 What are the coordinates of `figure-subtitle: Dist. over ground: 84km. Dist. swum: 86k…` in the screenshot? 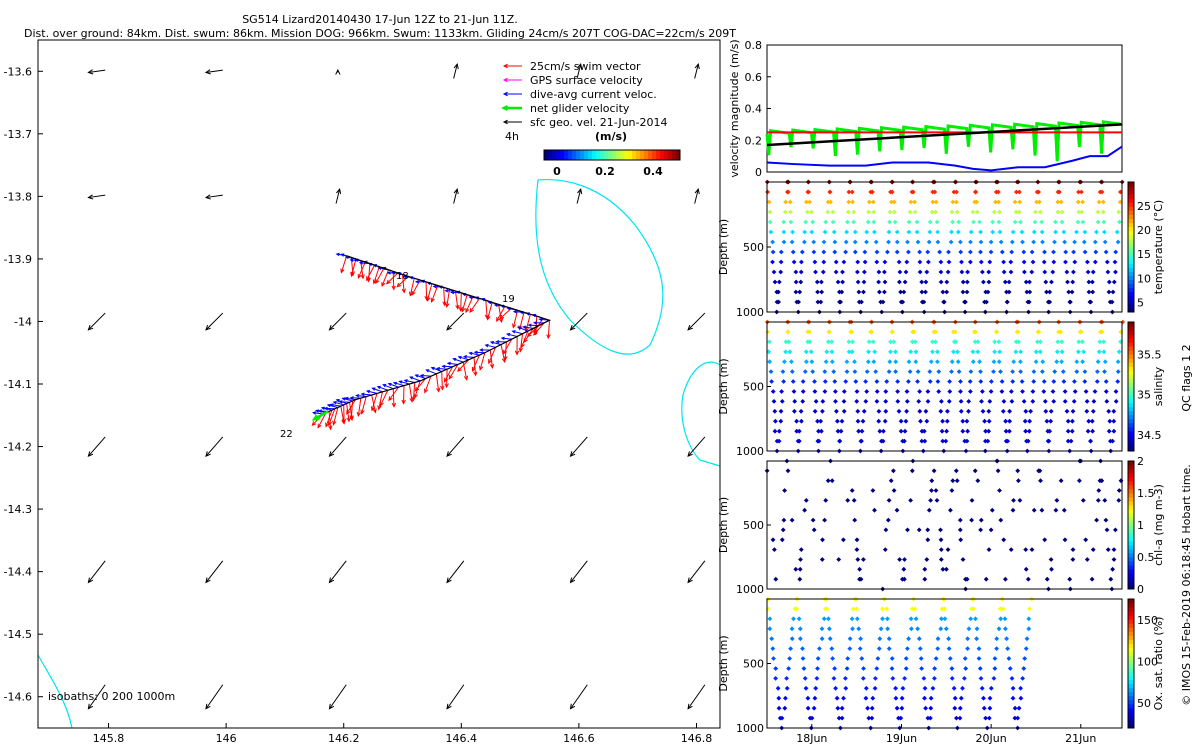 It's located at (380, 33).